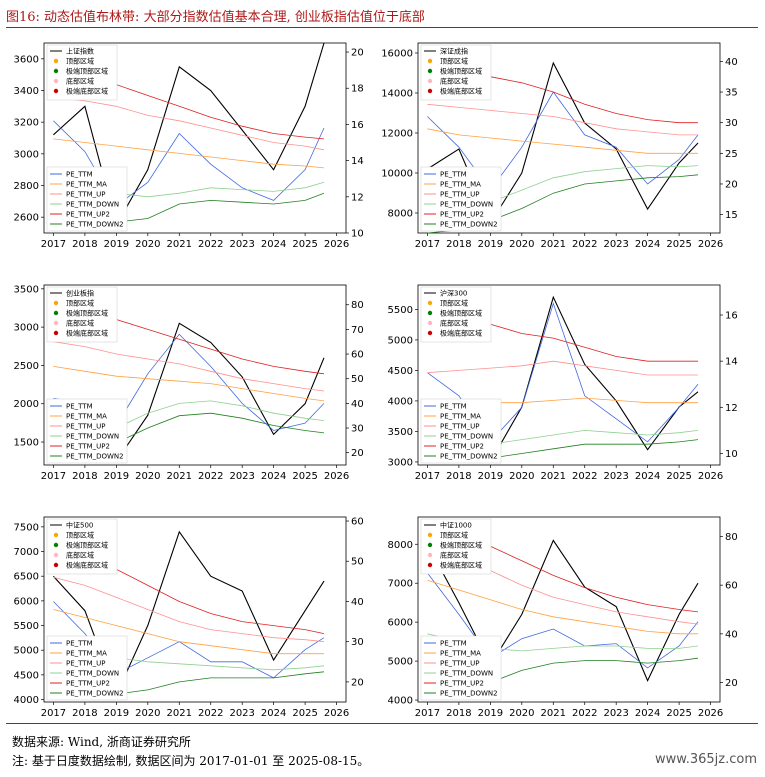 This screenshot has height=777, width=765. What do you see at coordinates (400, 432) in the screenshot?
I see `y-left-tick-label: 3500` at bounding box center [400, 432].